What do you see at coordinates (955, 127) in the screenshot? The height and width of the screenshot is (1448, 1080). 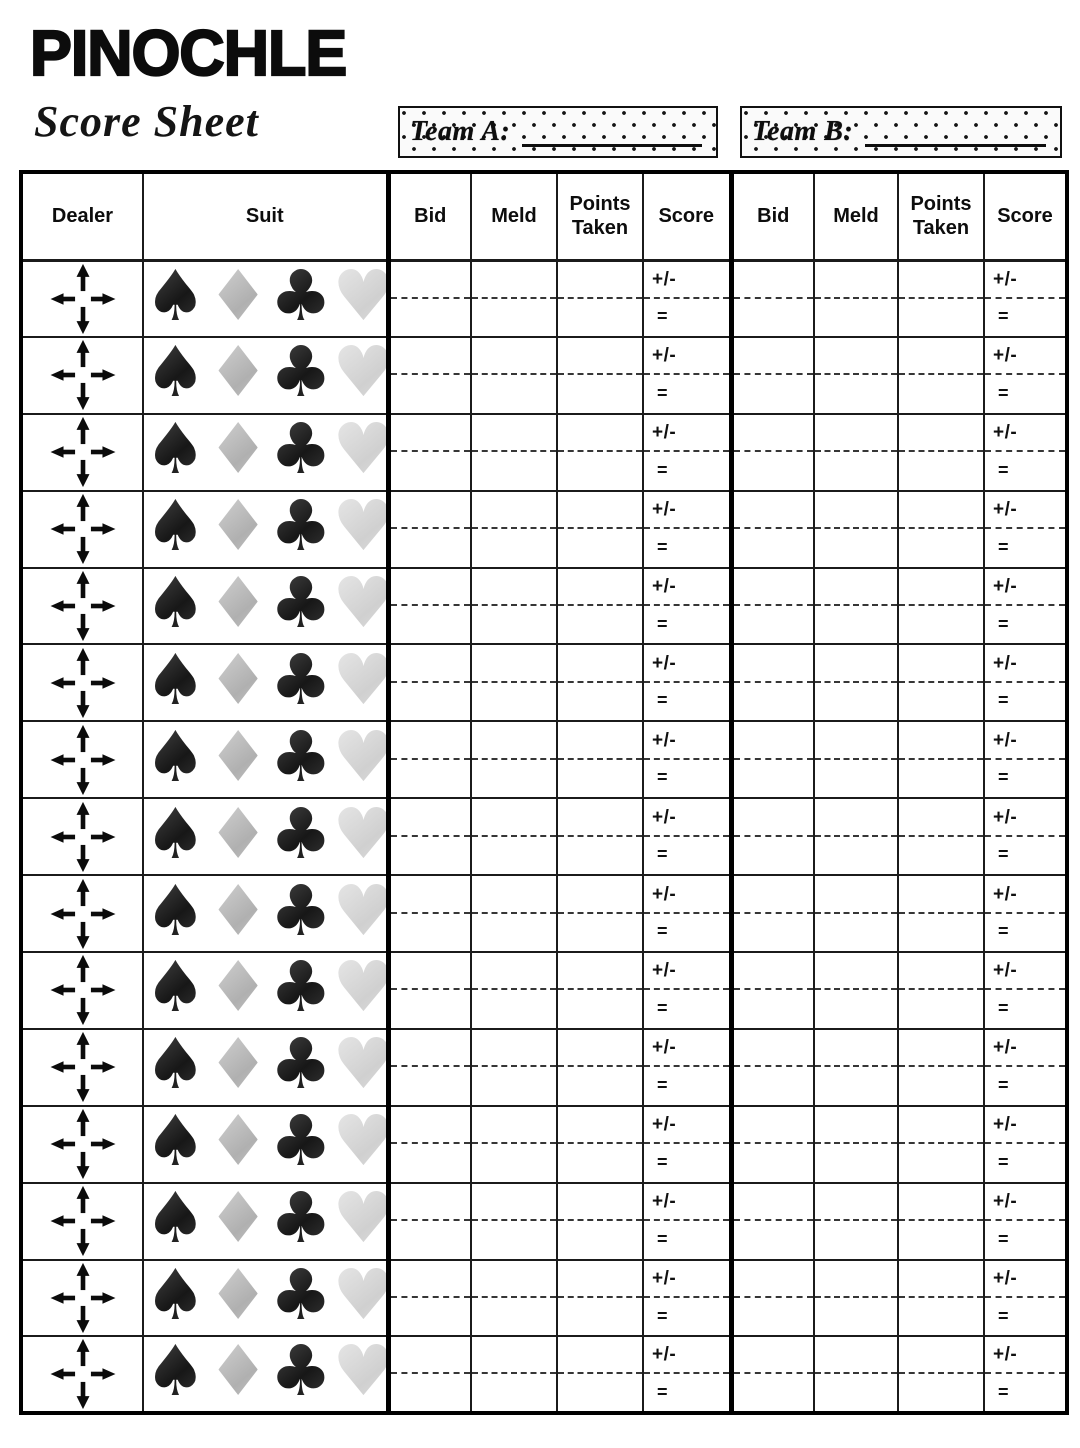 I see `team-b-name-input-line` at bounding box center [955, 127].